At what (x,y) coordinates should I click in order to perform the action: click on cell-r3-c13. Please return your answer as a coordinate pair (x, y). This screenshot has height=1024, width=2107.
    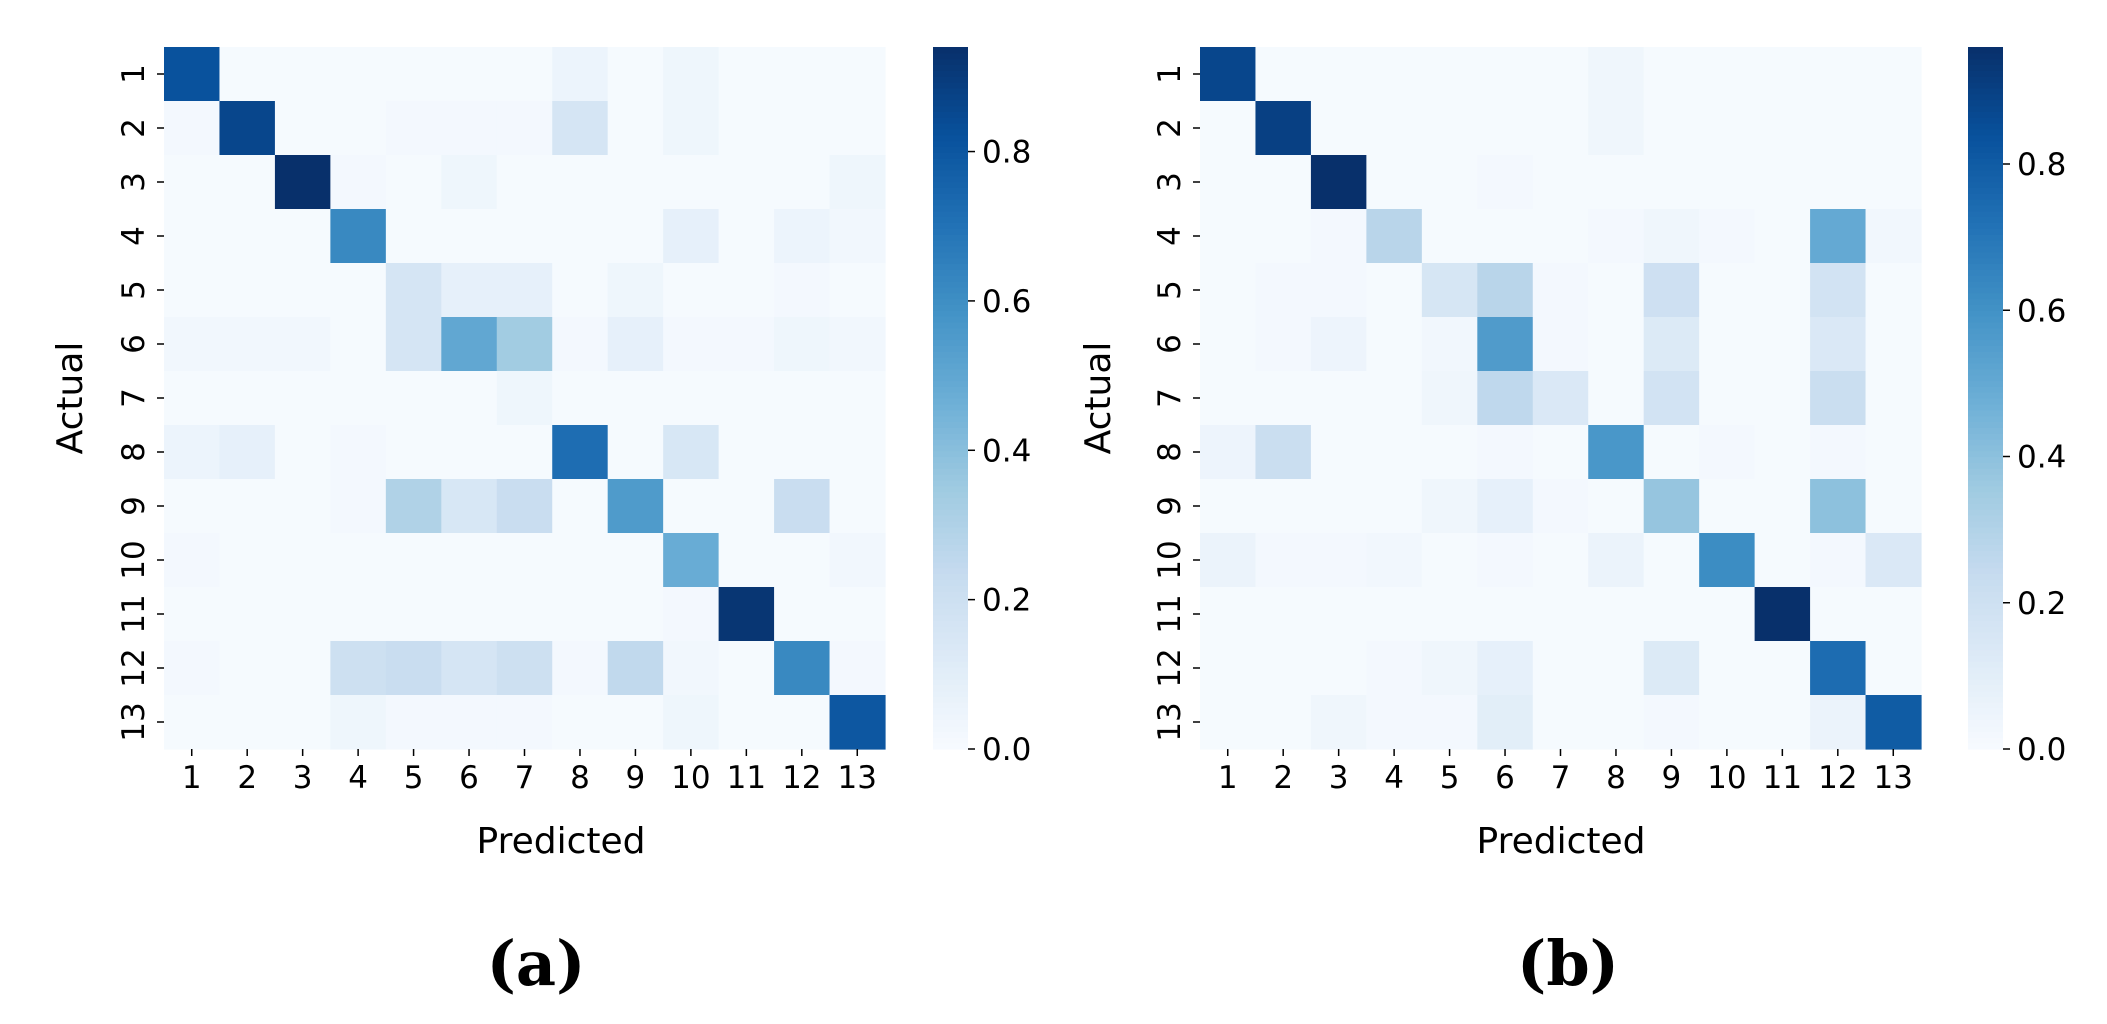
    Looking at the image, I should click on (1893, 182).